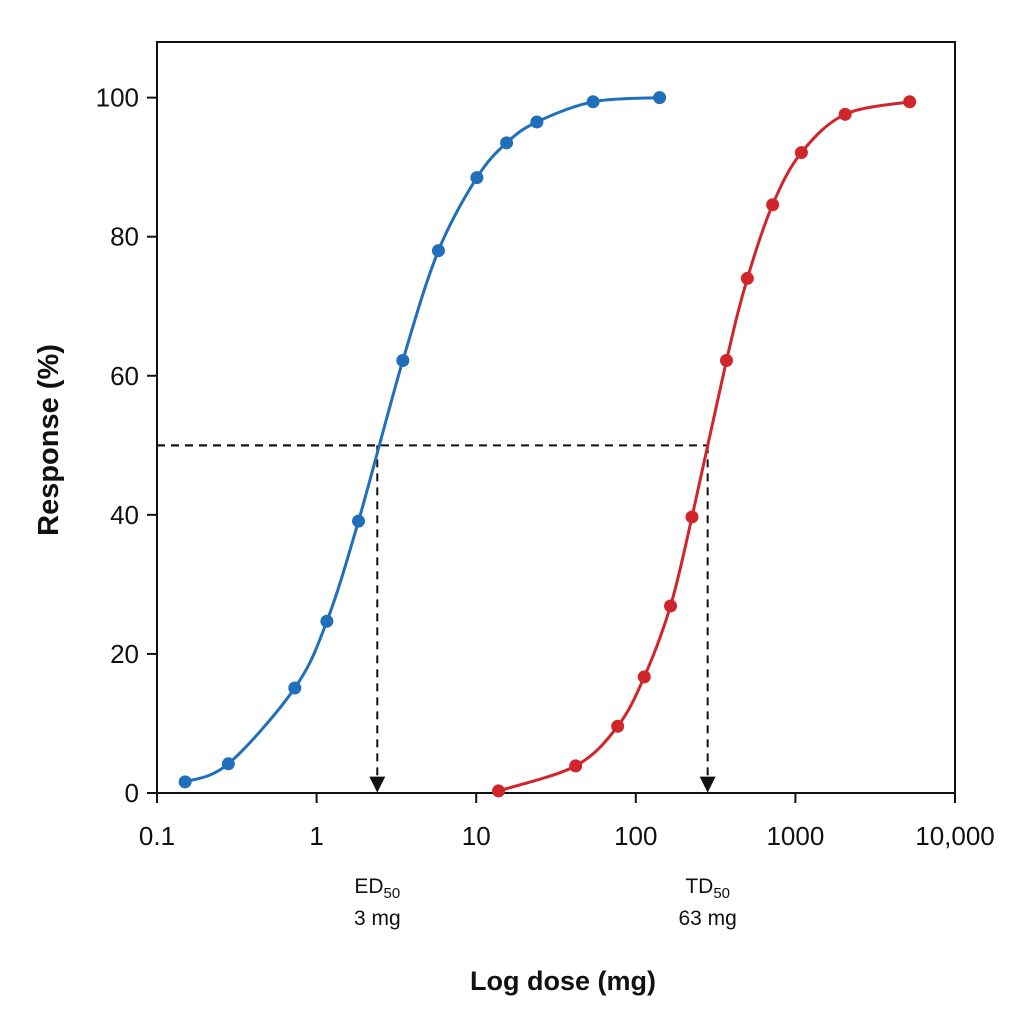 The width and height of the screenshot is (1024, 1024). What do you see at coordinates (635, 836) in the screenshot?
I see `x-tick-label: 100` at bounding box center [635, 836].